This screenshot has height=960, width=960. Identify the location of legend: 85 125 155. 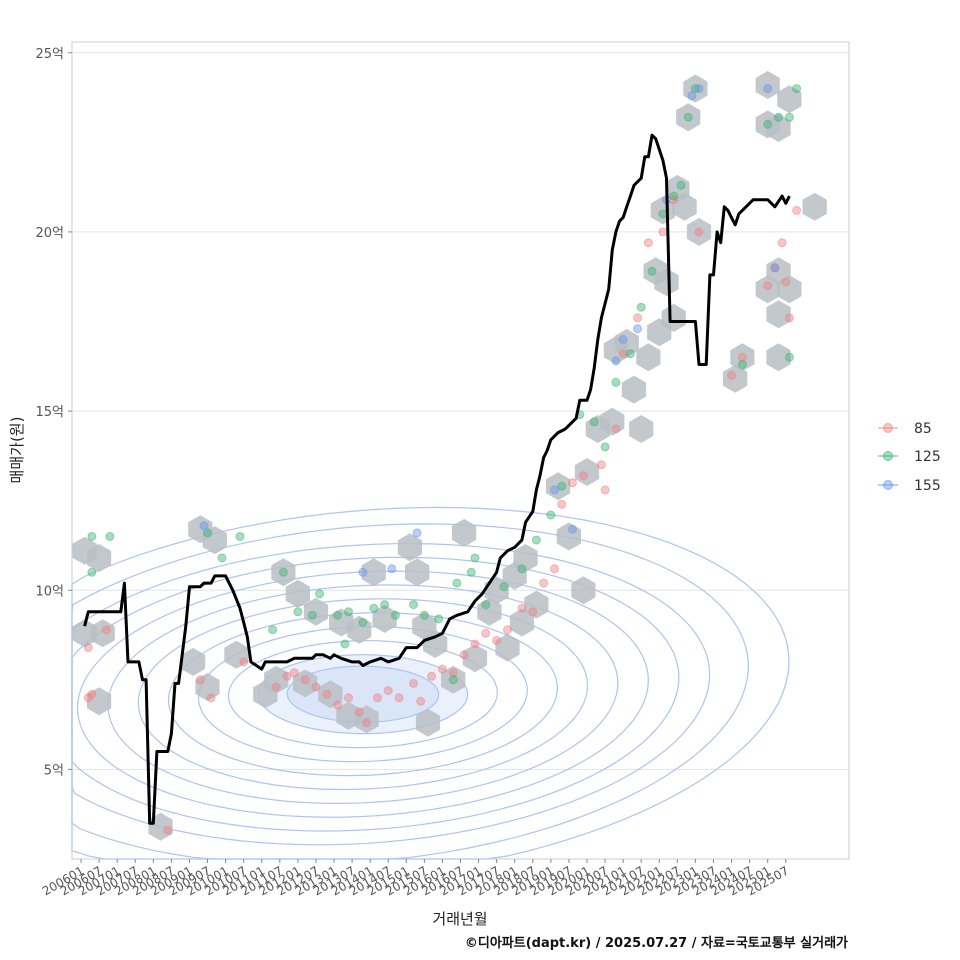
(909, 457).